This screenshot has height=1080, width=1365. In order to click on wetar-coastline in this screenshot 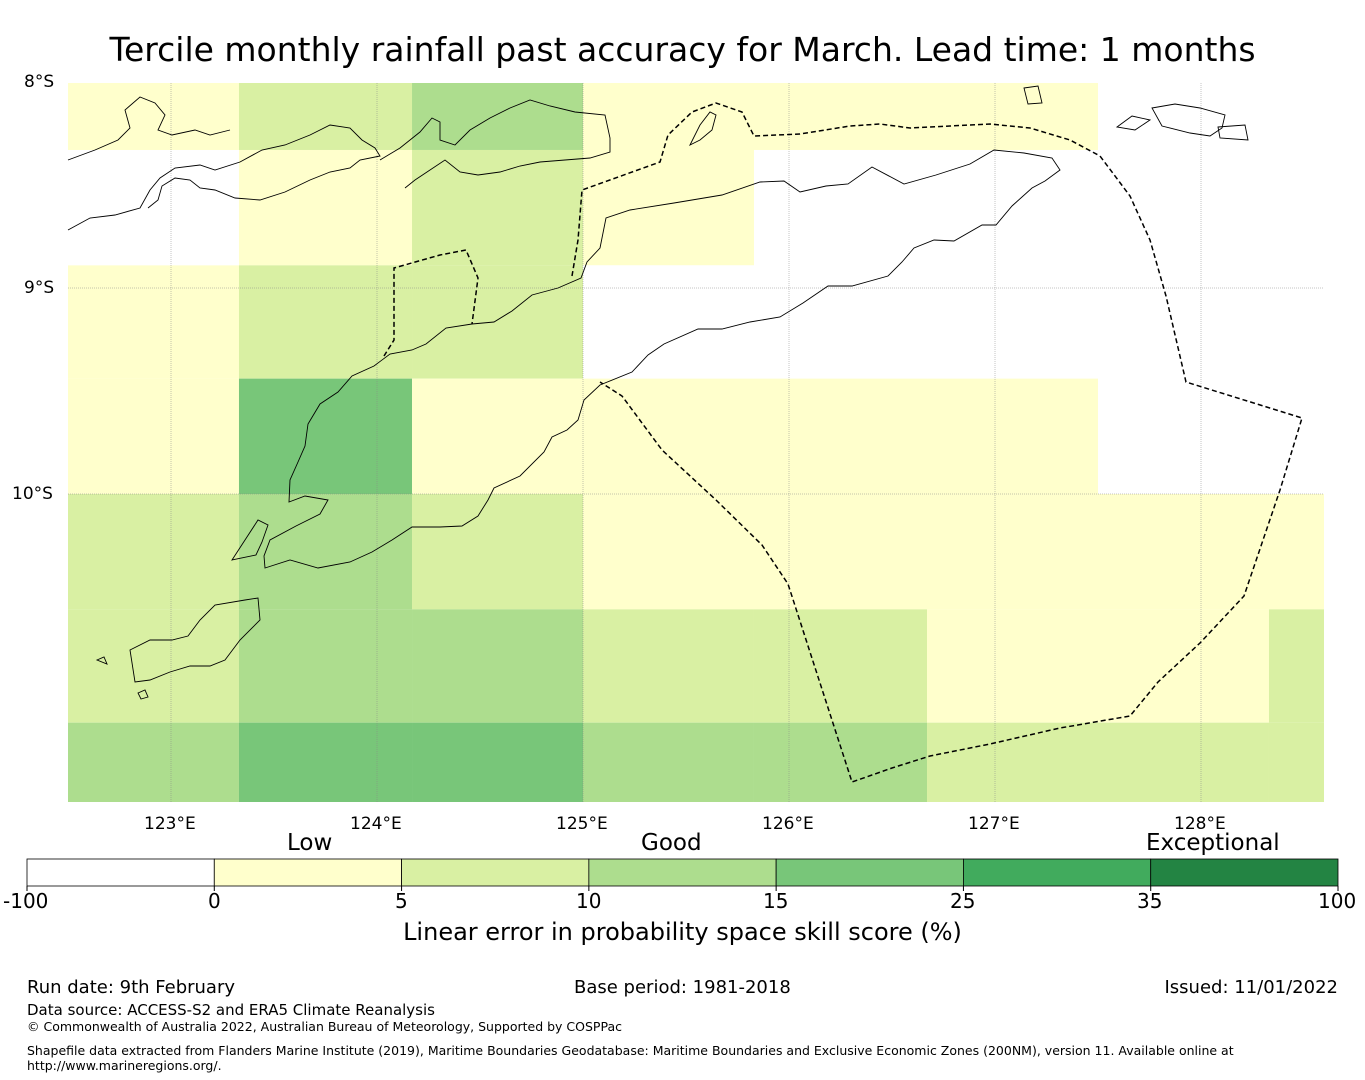, I will do `click(1188, 120)`.